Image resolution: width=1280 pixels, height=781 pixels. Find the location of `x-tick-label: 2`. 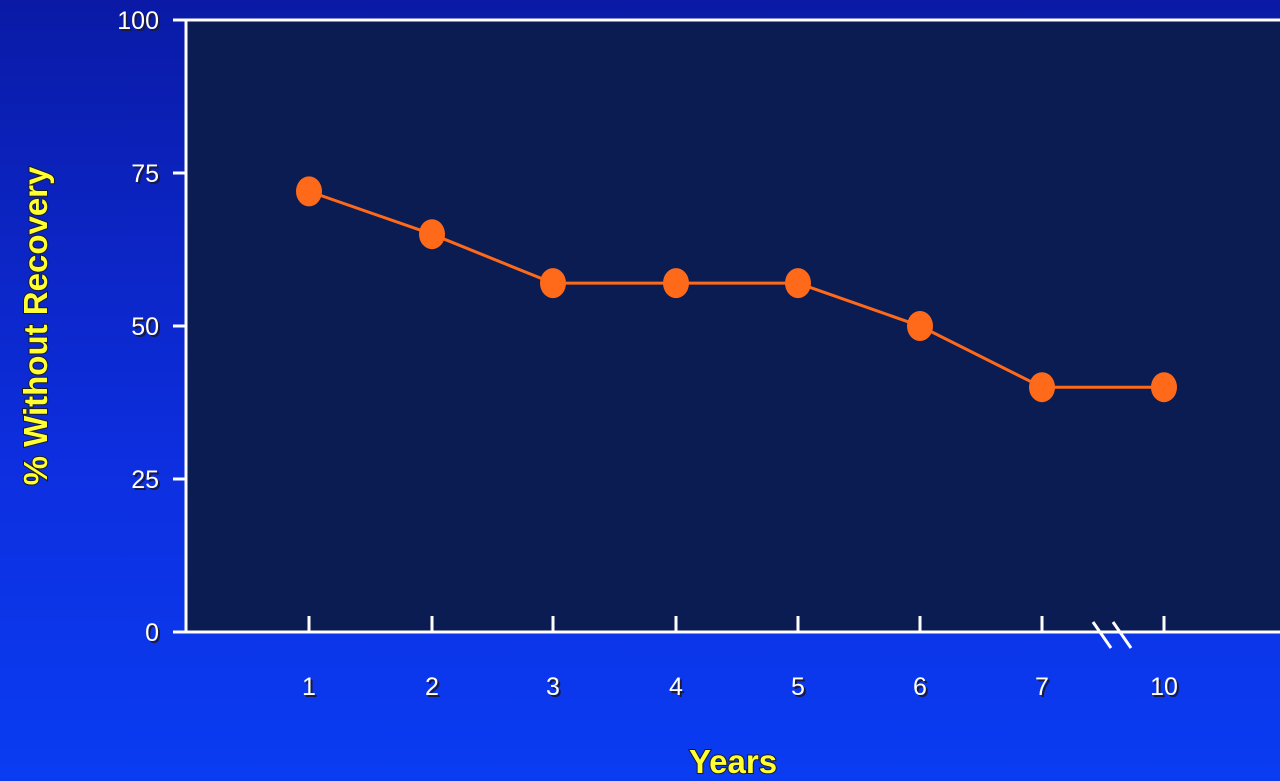

x-tick-label: 2 is located at coordinates (432, 687).